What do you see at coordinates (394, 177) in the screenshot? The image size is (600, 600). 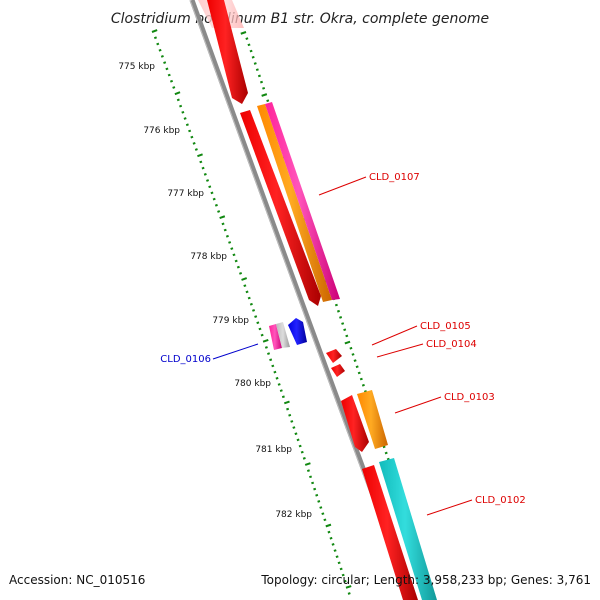 I see `gene-label-cld-0107: CLD_0107` at bounding box center [394, 177].